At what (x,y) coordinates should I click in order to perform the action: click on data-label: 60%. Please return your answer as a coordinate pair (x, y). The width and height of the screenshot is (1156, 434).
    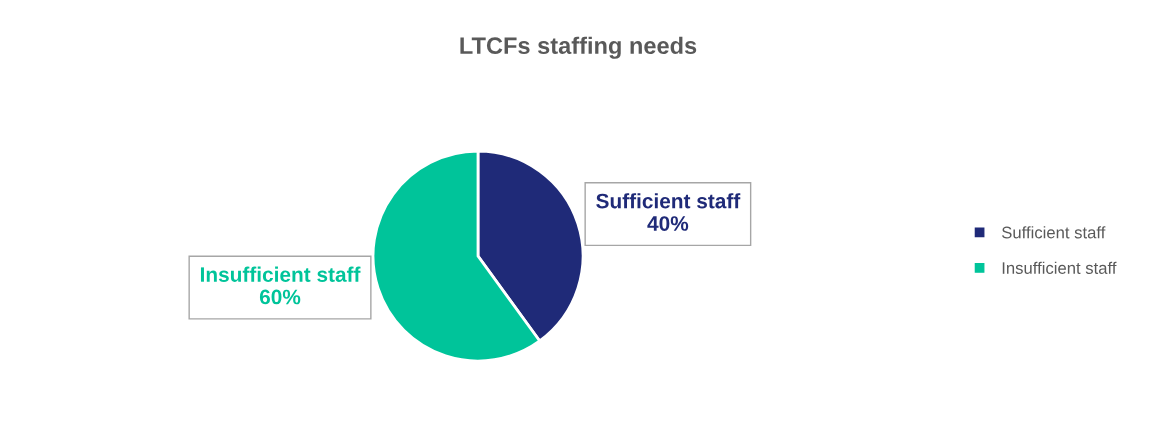
    Looking at the image, I should click on (280, 297).